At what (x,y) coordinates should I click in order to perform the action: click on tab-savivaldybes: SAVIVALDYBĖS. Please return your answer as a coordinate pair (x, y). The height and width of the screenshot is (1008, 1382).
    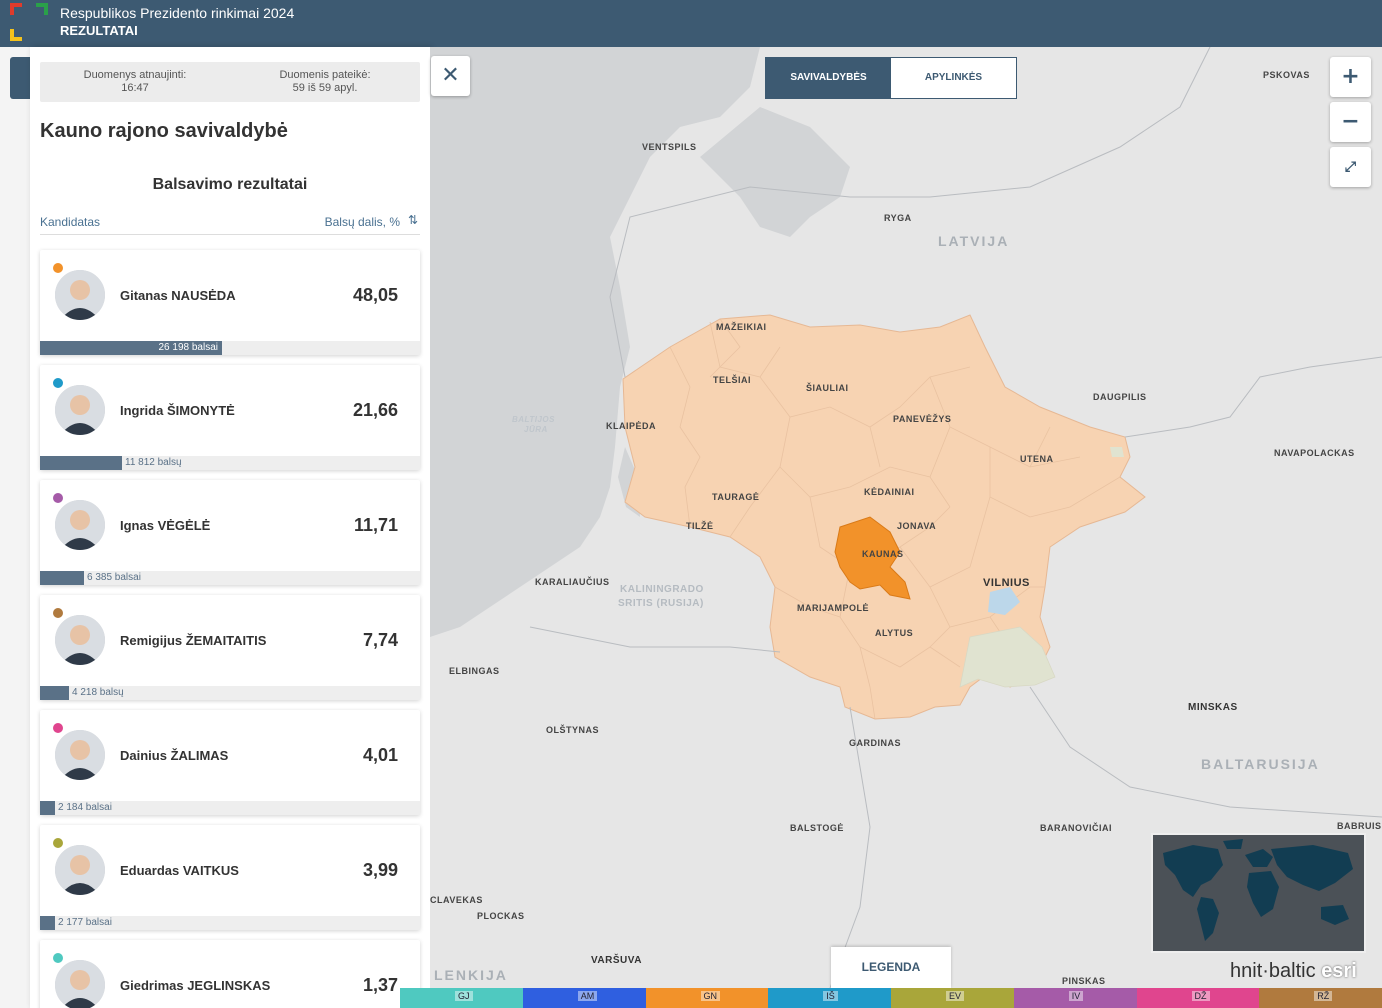
    Looking at the image, I should click on (828, 78).